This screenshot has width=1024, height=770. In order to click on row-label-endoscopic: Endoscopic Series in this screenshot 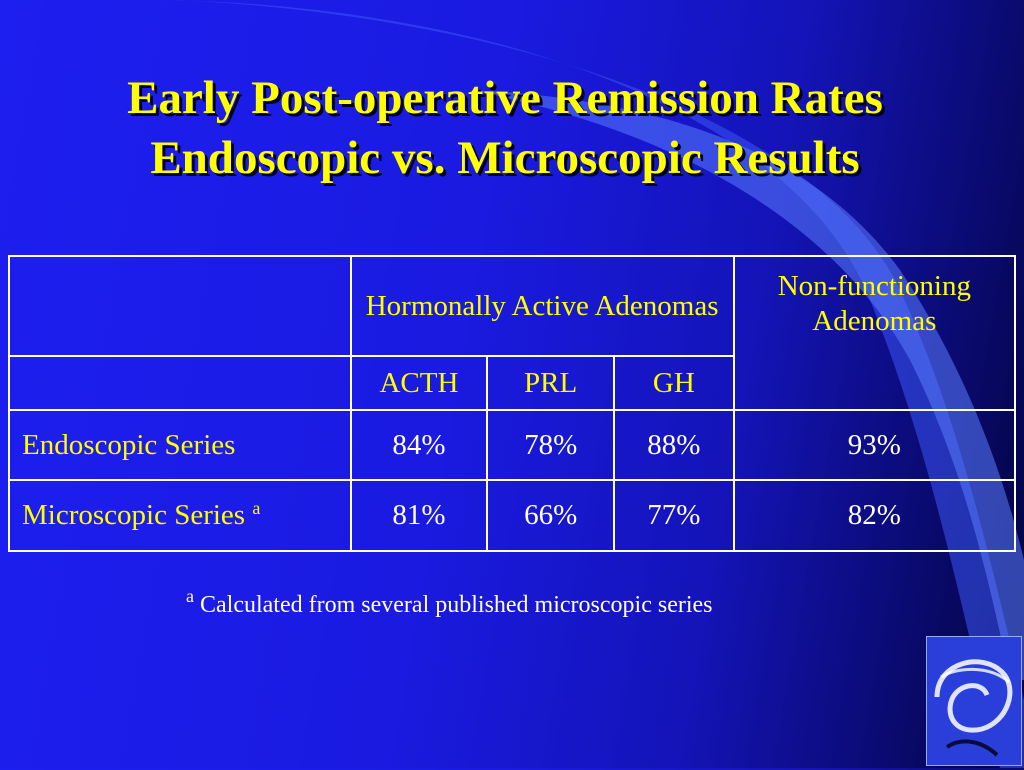, I will do `click(180, 445)`.